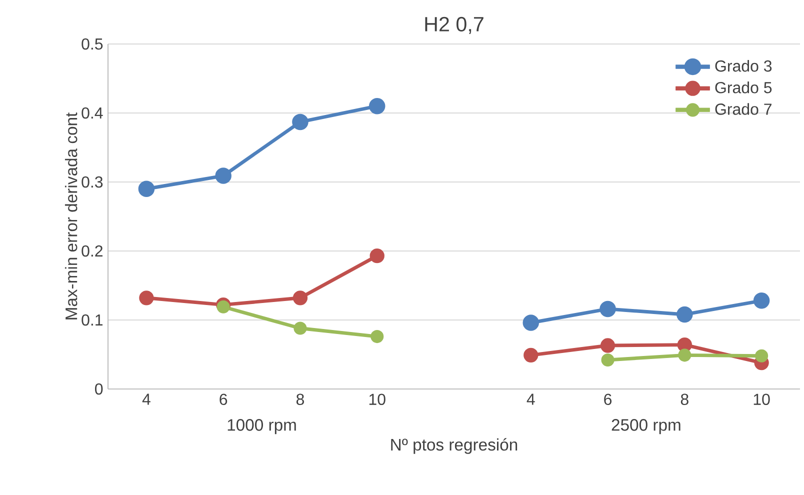 Image resolution: width=804 pixels, height=495 pixels. Describe the element at coordinates (743, 88) in the screenshot. I see `legend-label: Grado 5` at that location.